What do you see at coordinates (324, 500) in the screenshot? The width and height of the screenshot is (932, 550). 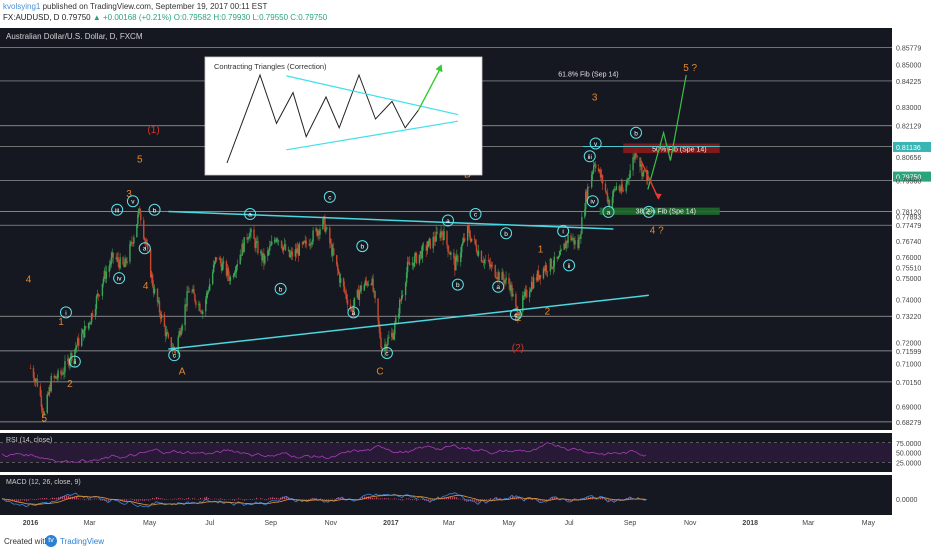 I see `macd-signal-line` at bounding box center [324, 500].